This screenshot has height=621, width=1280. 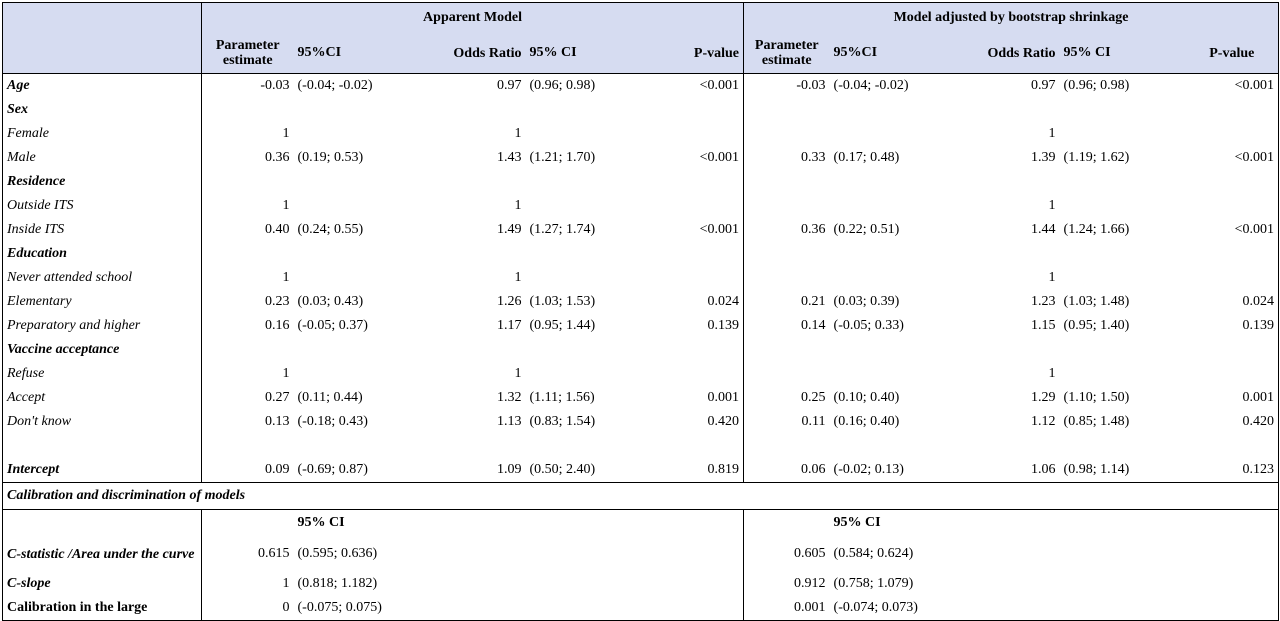 I want to click on table-row: Education, so click(x=641, y=254).